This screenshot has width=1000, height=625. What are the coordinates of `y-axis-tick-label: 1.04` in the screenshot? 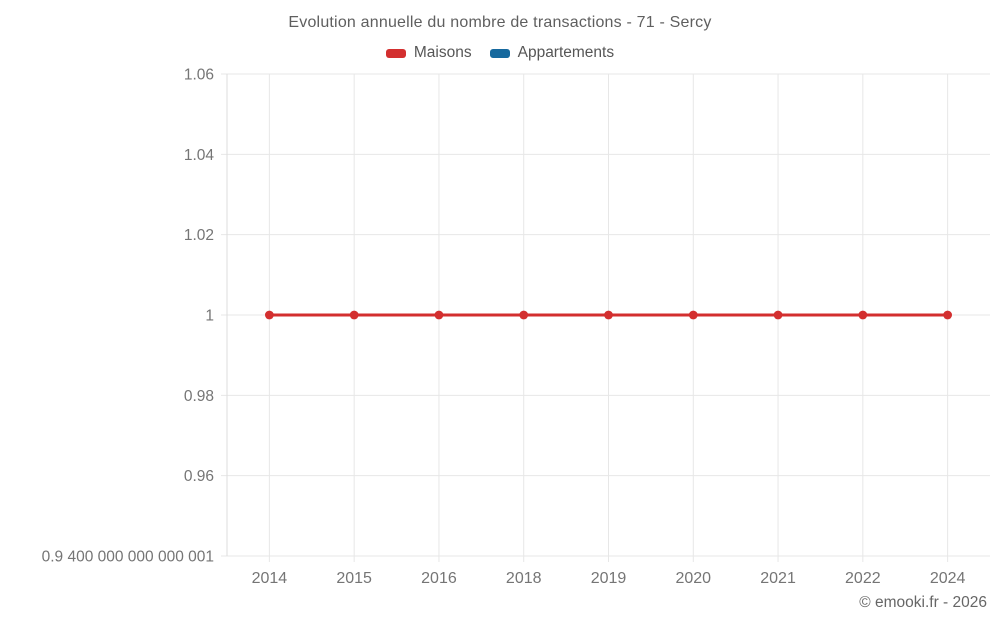 It's located at (199, 155).